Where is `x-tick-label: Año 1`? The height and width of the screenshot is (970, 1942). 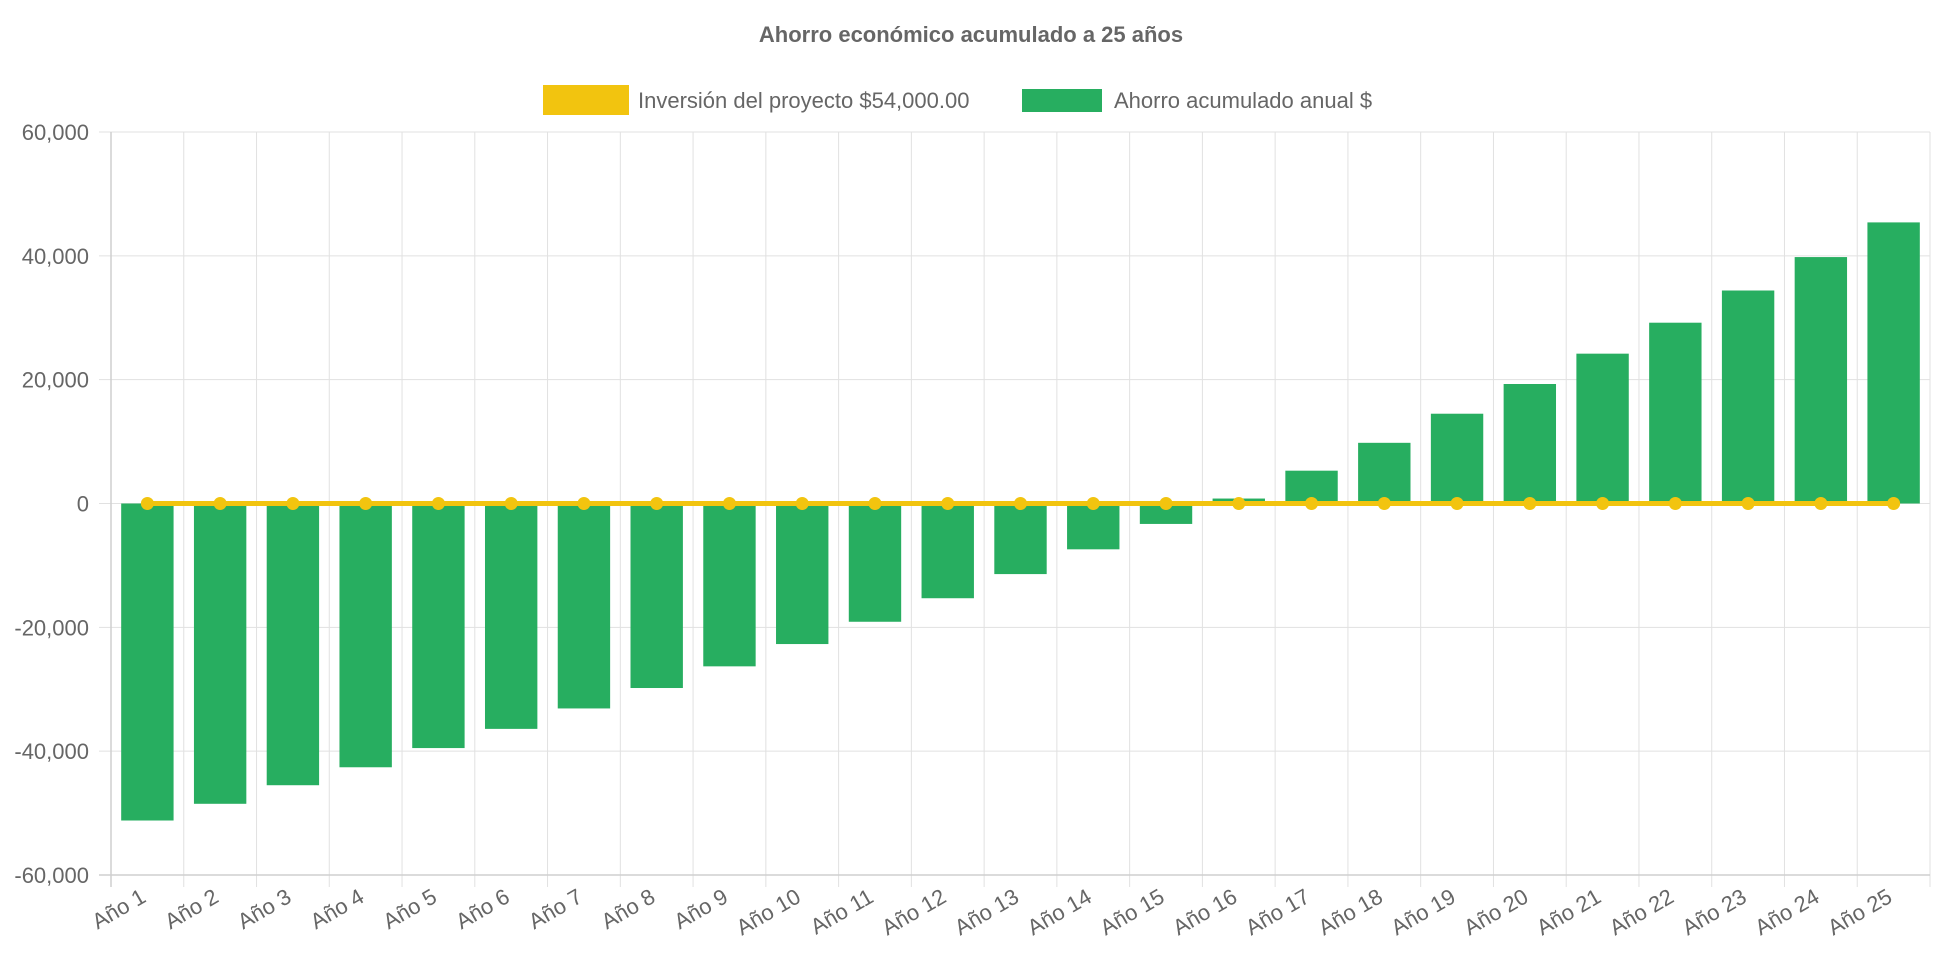 x-tick-label: Año 1 is located at coordinates (119, 909).